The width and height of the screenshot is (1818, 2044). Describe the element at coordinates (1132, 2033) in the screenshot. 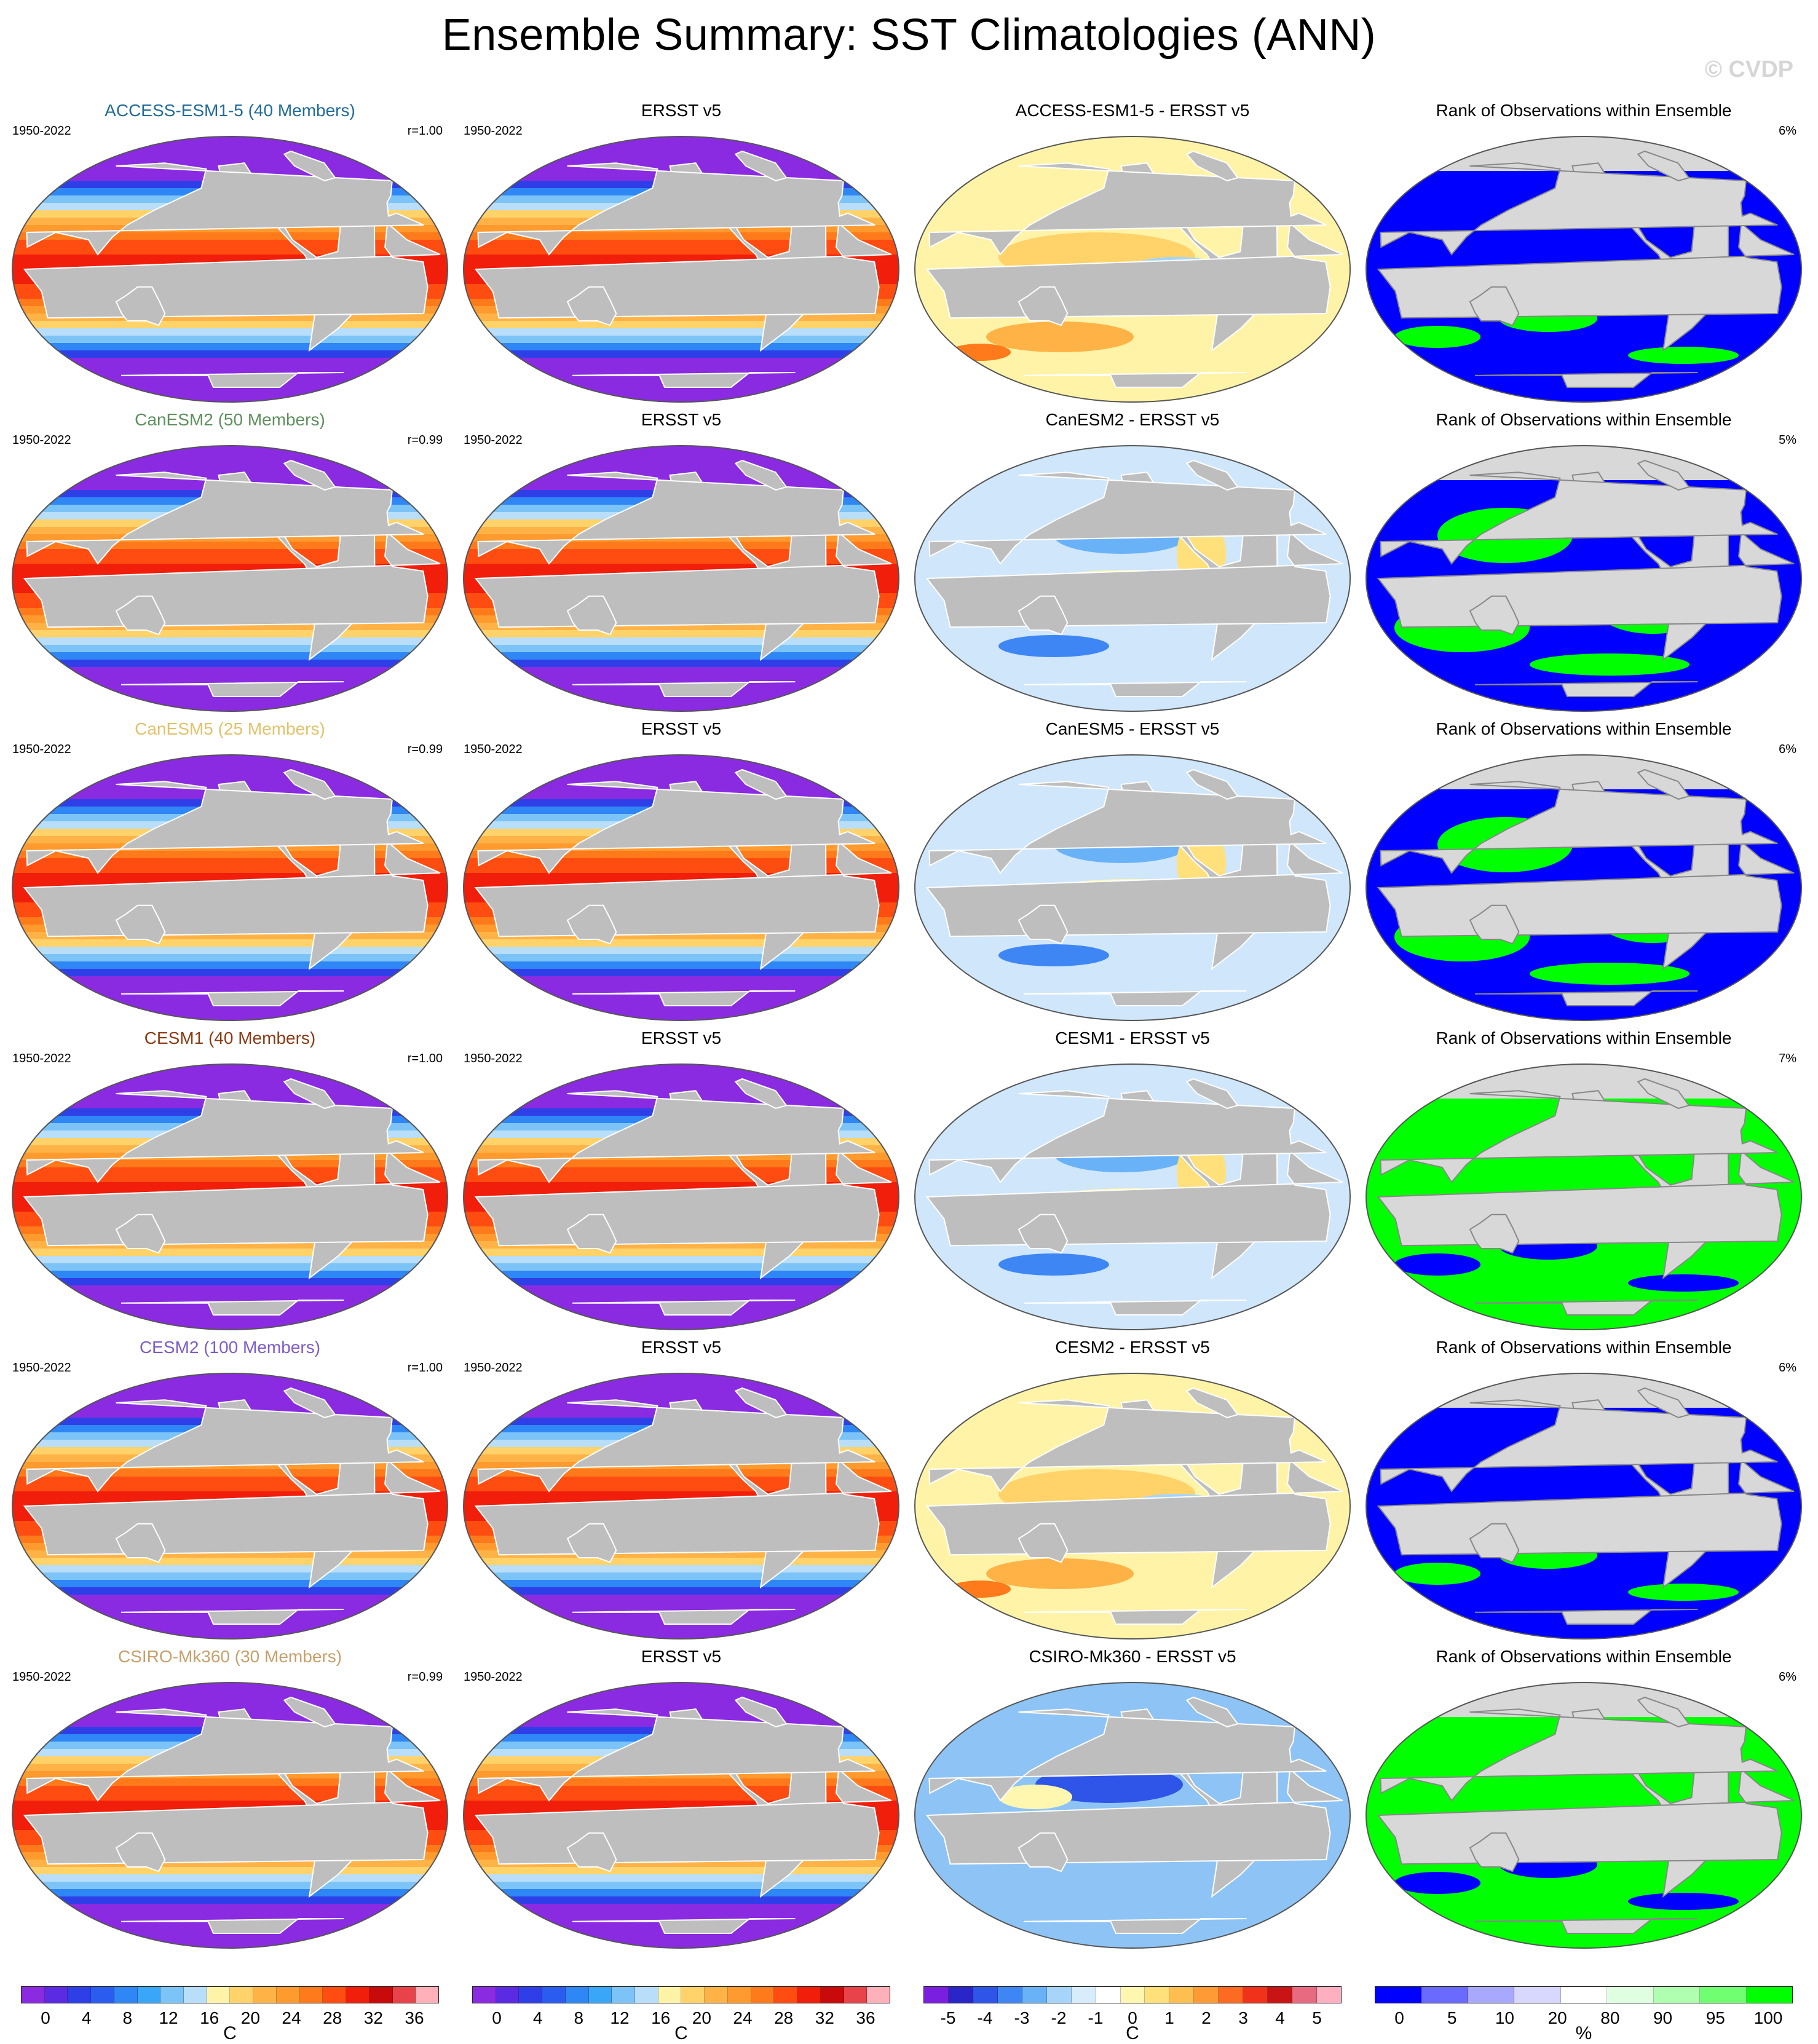

I see `colorbar-unit: C` at that location.